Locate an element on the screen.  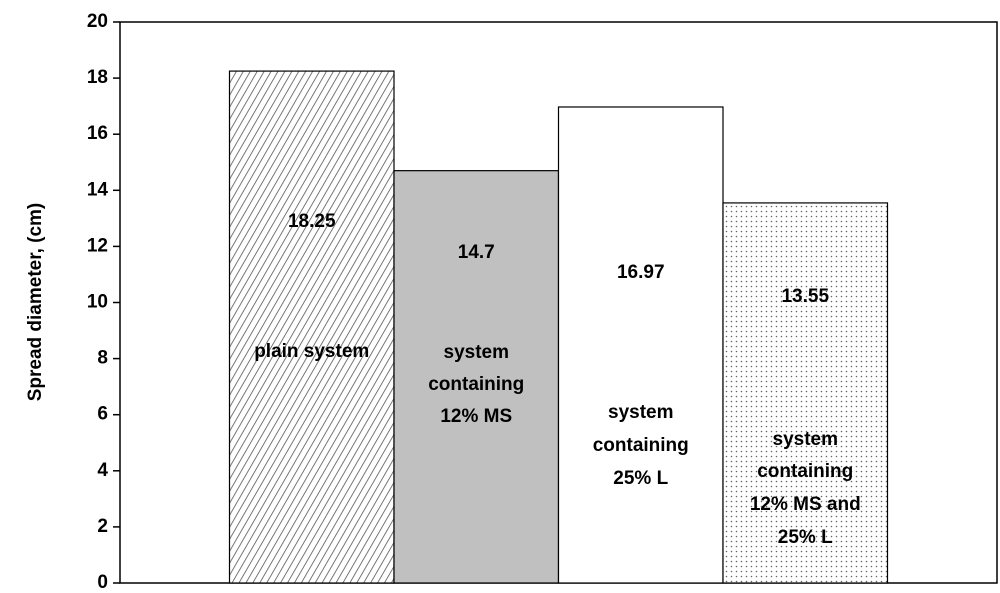
y-tick-label: 18 is located at coordinates (97, 77).